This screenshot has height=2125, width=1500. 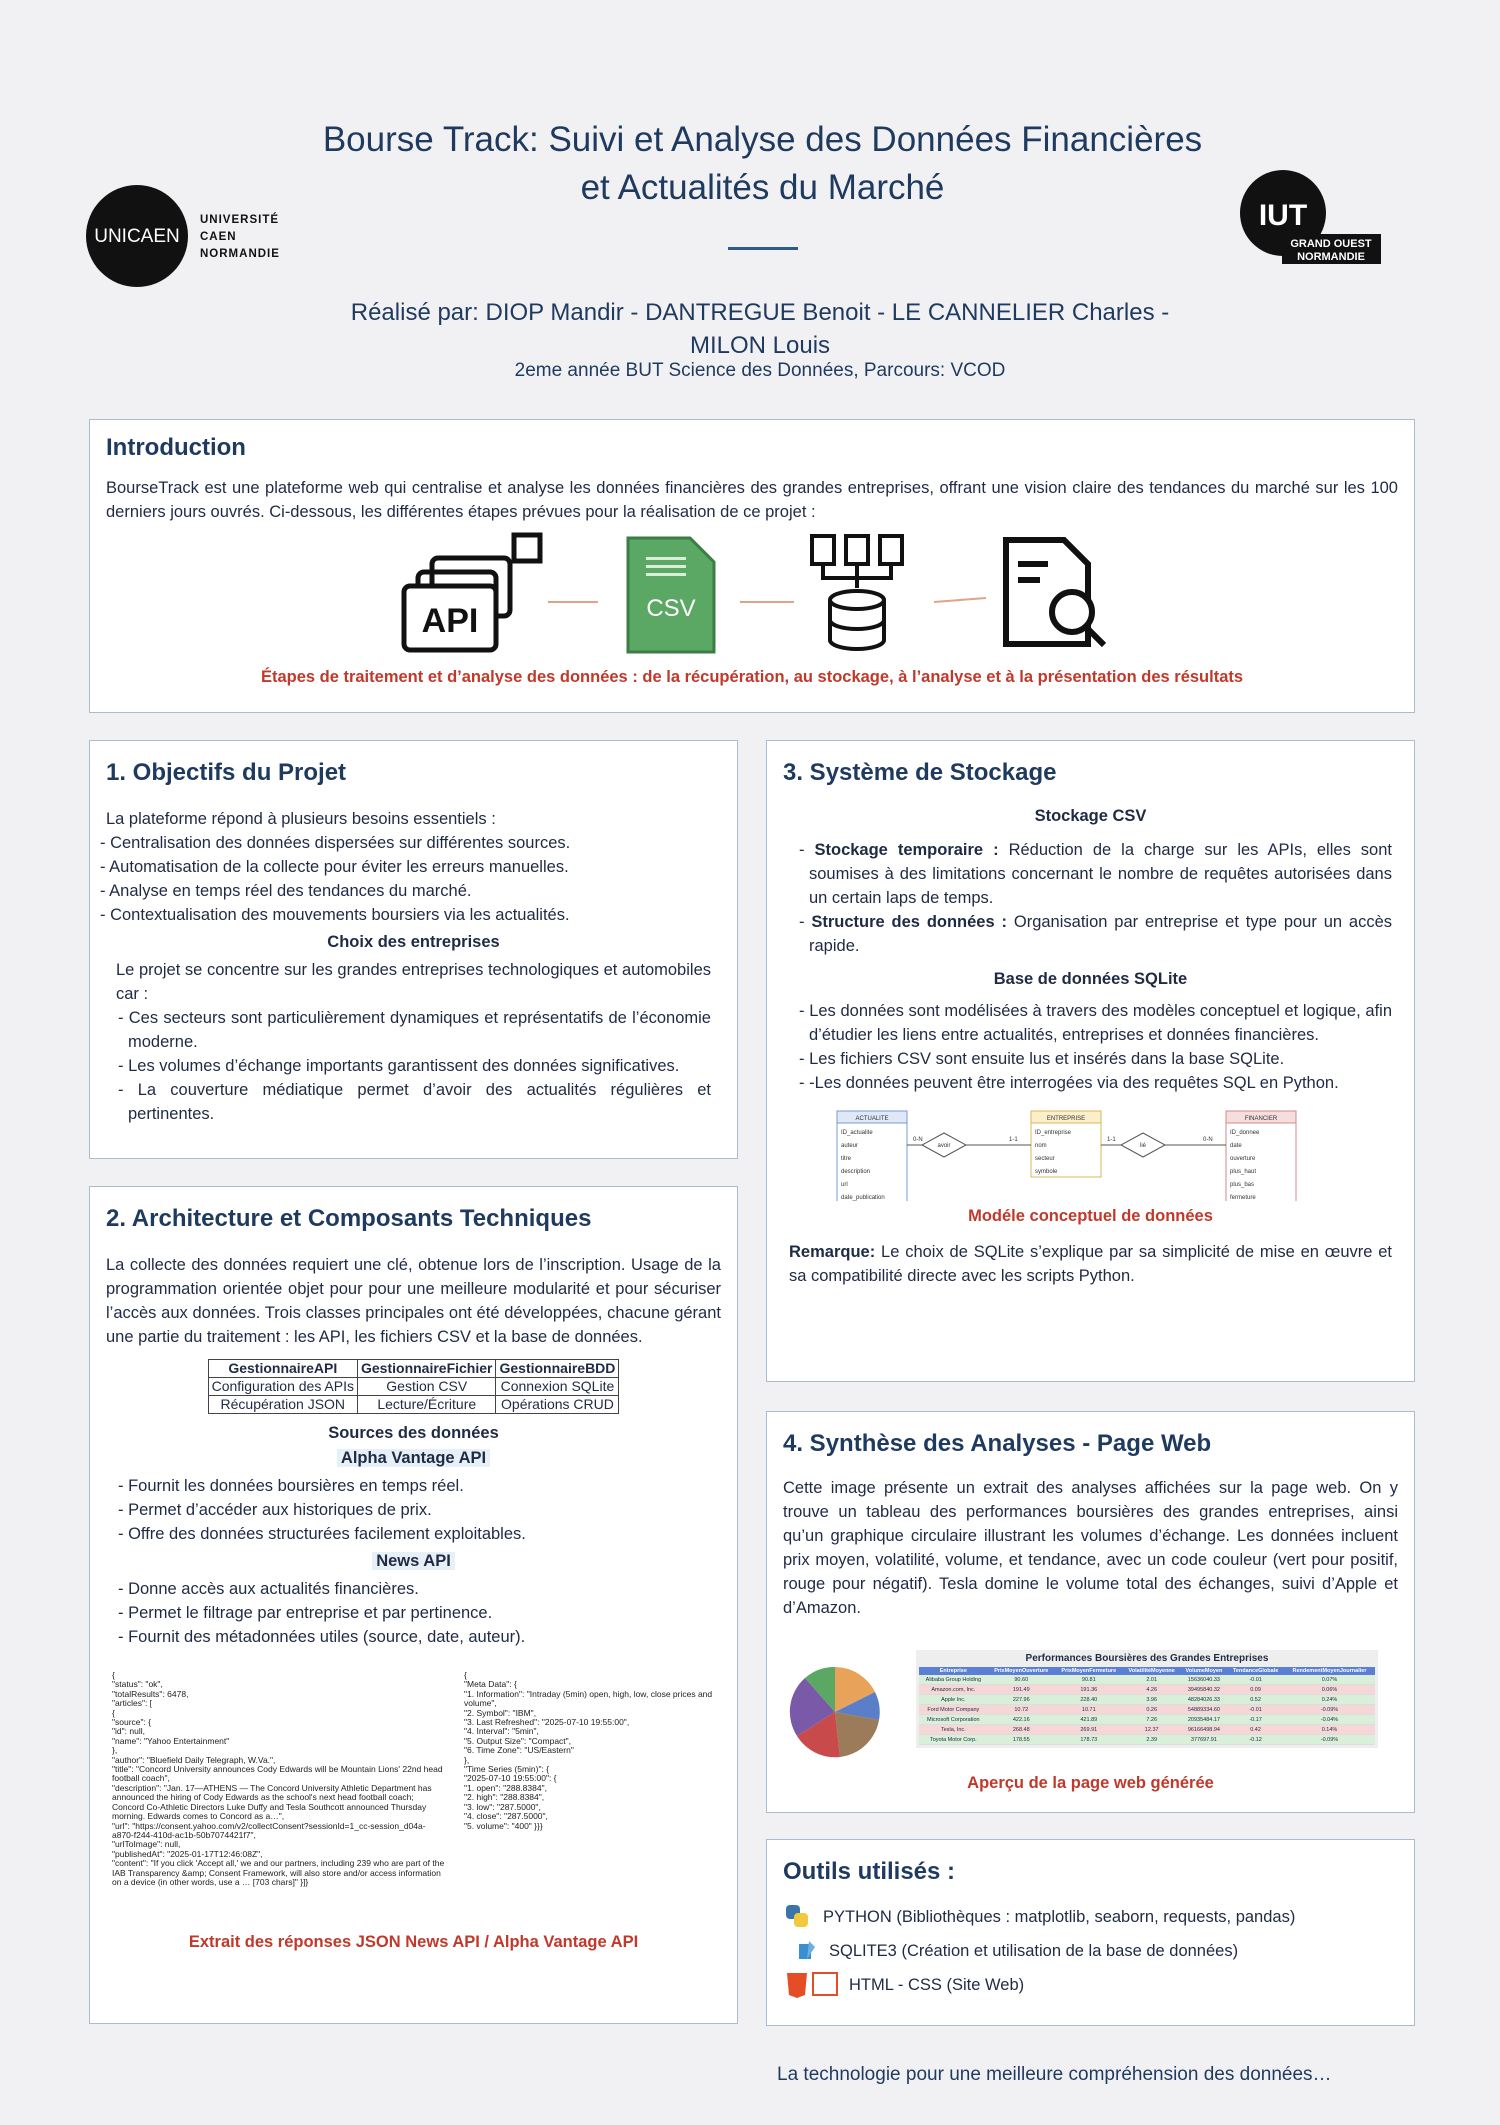 I want to click on cell: Connexion SQLite, so click(x=557, y=1386).